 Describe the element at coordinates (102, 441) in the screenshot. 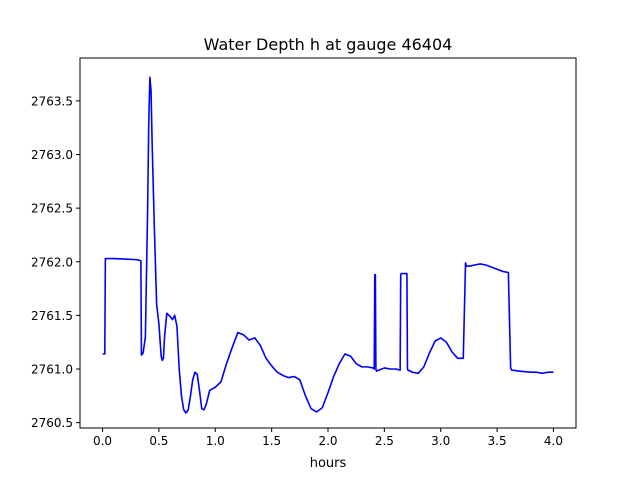

I see `x-tick-label: 0.0` at that location.